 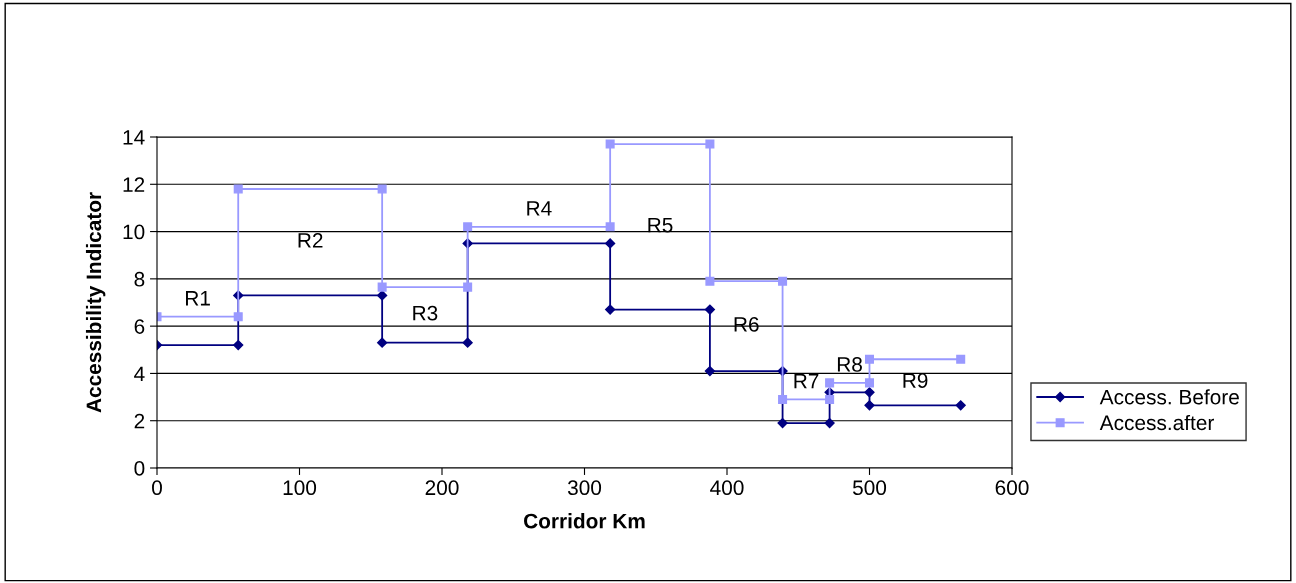 What do you see at coordinates (95, 302) in the screenshot?
I see `y-axis-title: Accessibility Indicator` at bounding box center [95, 302].